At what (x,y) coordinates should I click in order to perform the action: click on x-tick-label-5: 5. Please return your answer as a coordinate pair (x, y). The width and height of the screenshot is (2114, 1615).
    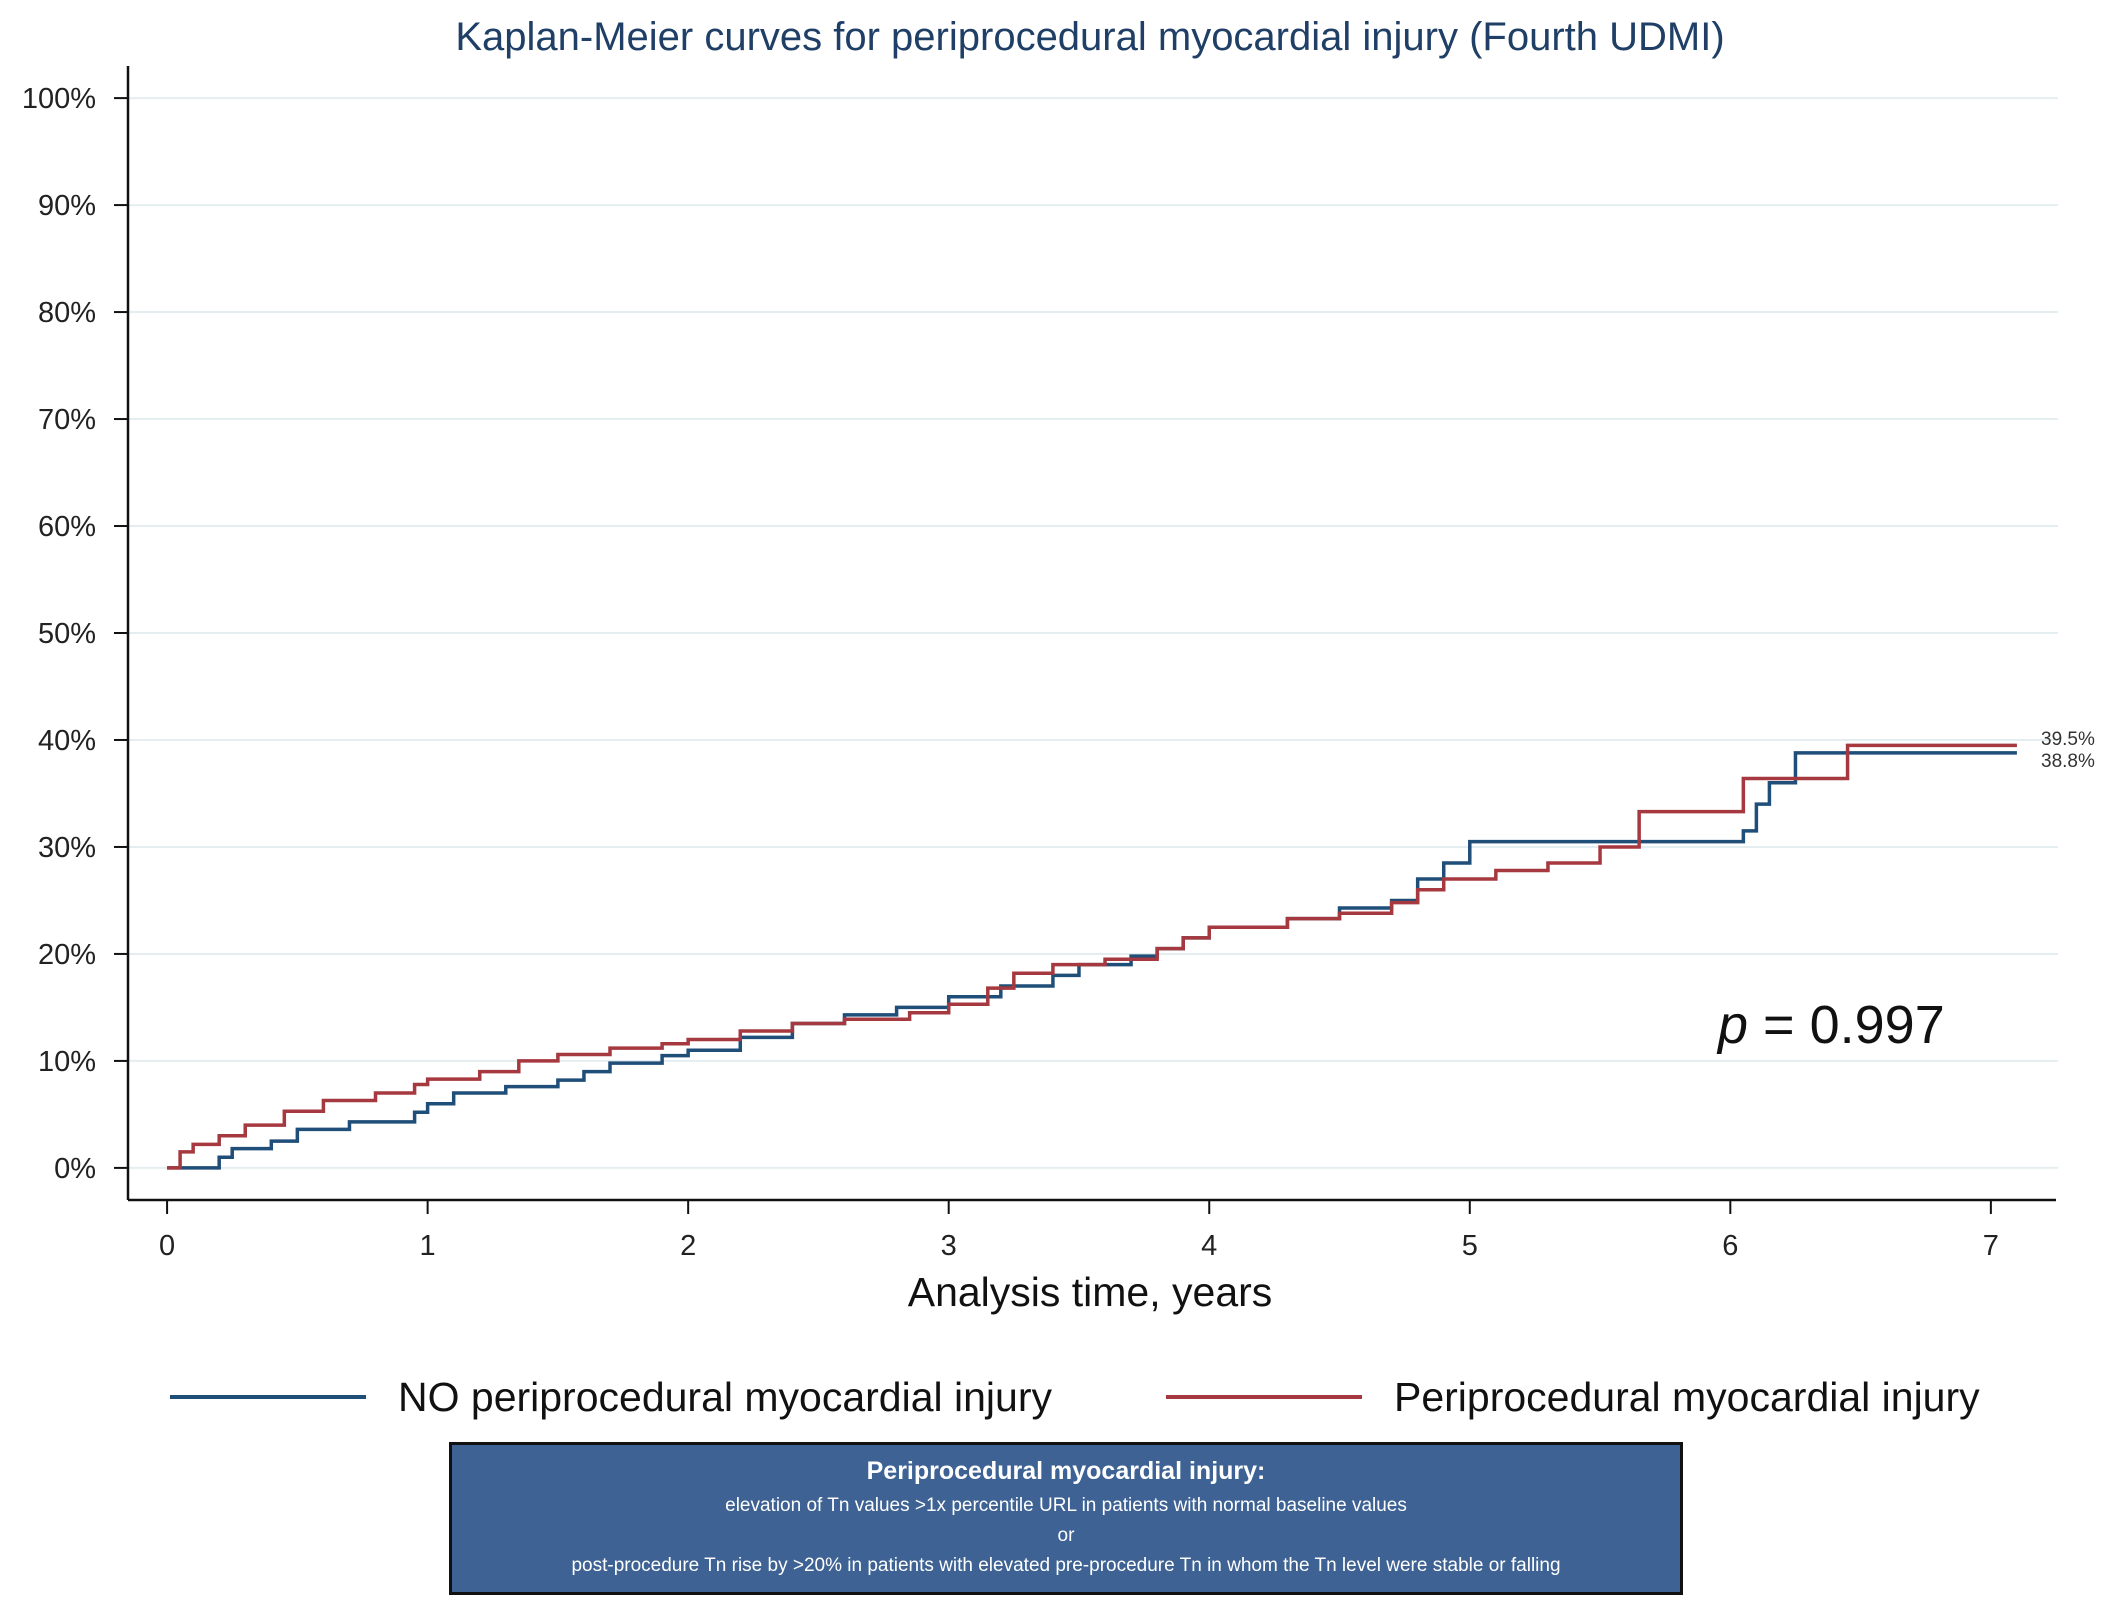
    Looking at the image, I should click on (1470, 1246).